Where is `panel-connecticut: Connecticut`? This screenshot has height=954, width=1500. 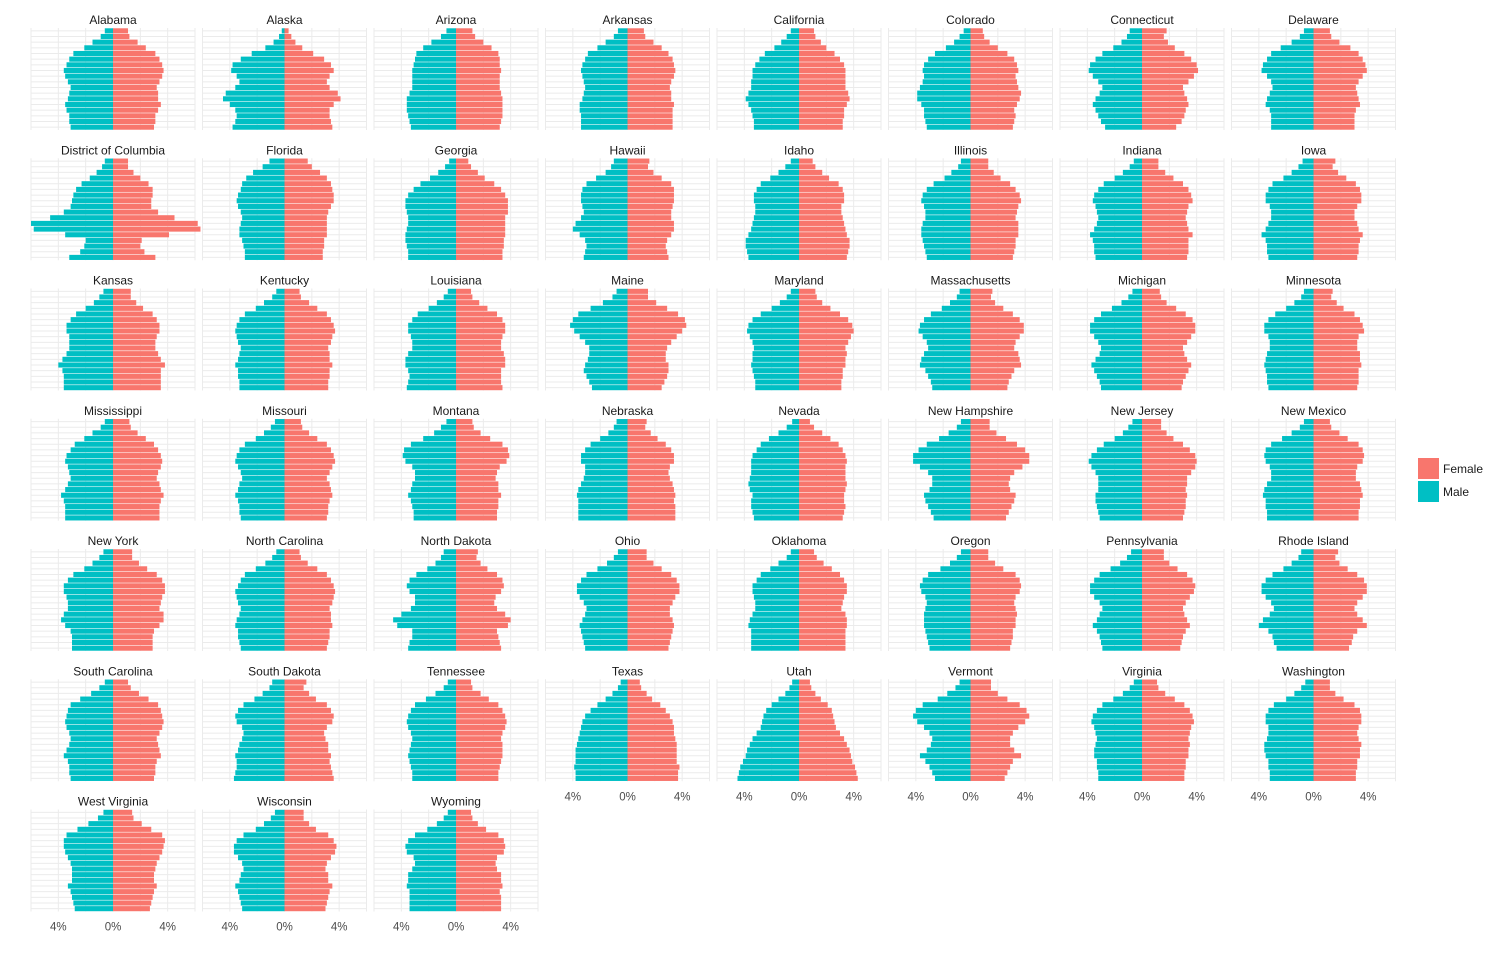
panel-connecticut: Connecticut is located at coordinates (1142, 71).